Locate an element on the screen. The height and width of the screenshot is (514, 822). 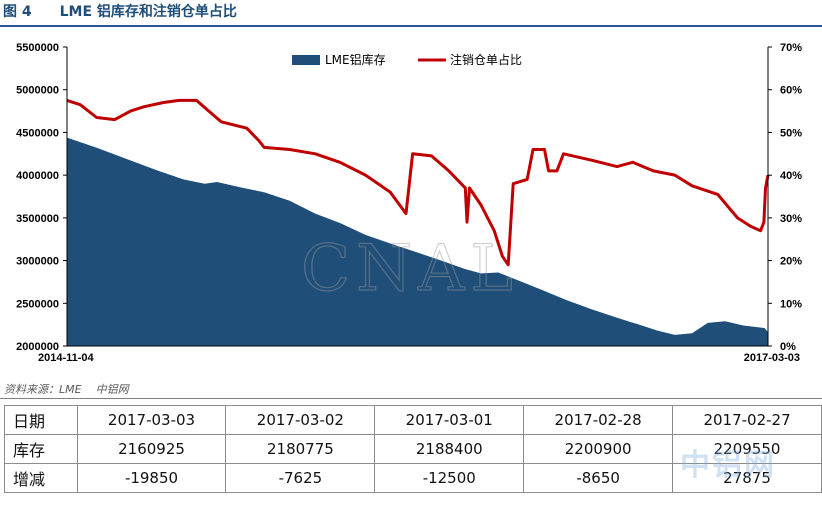
table-cell: 2188400 is located at coordinates (449, 449).